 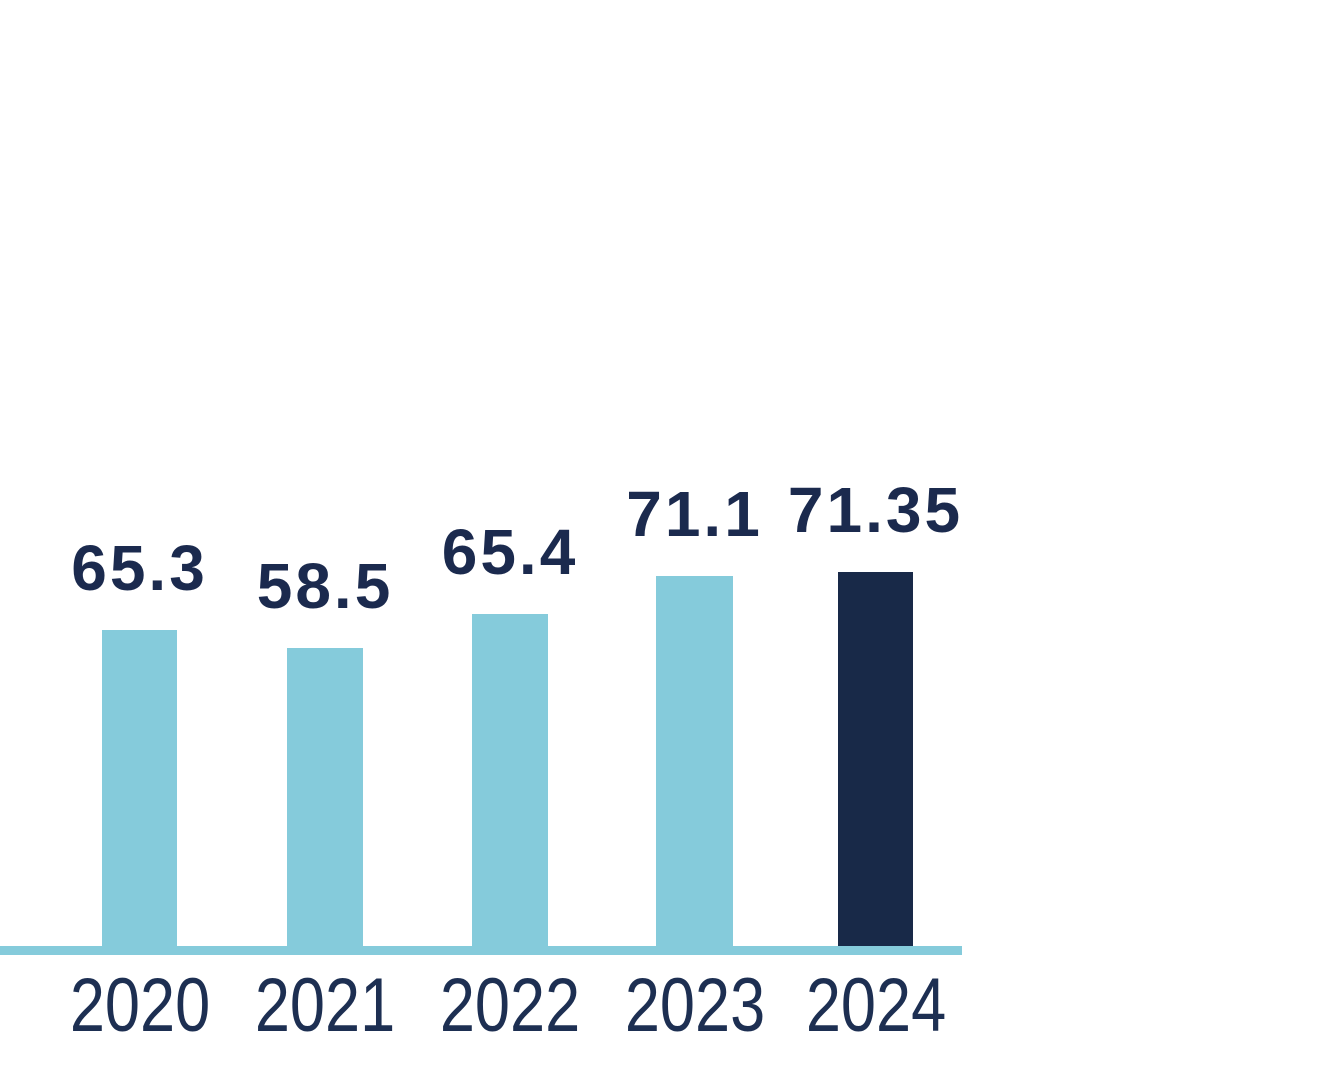 I want to click on bar-2020, so click(x=139, y=788).